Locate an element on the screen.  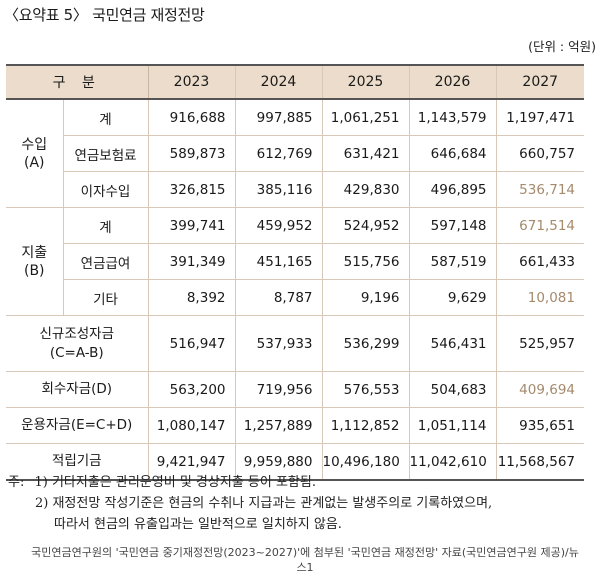
expense-group-label: 지출 (B) is located at coordinates (35, 261).